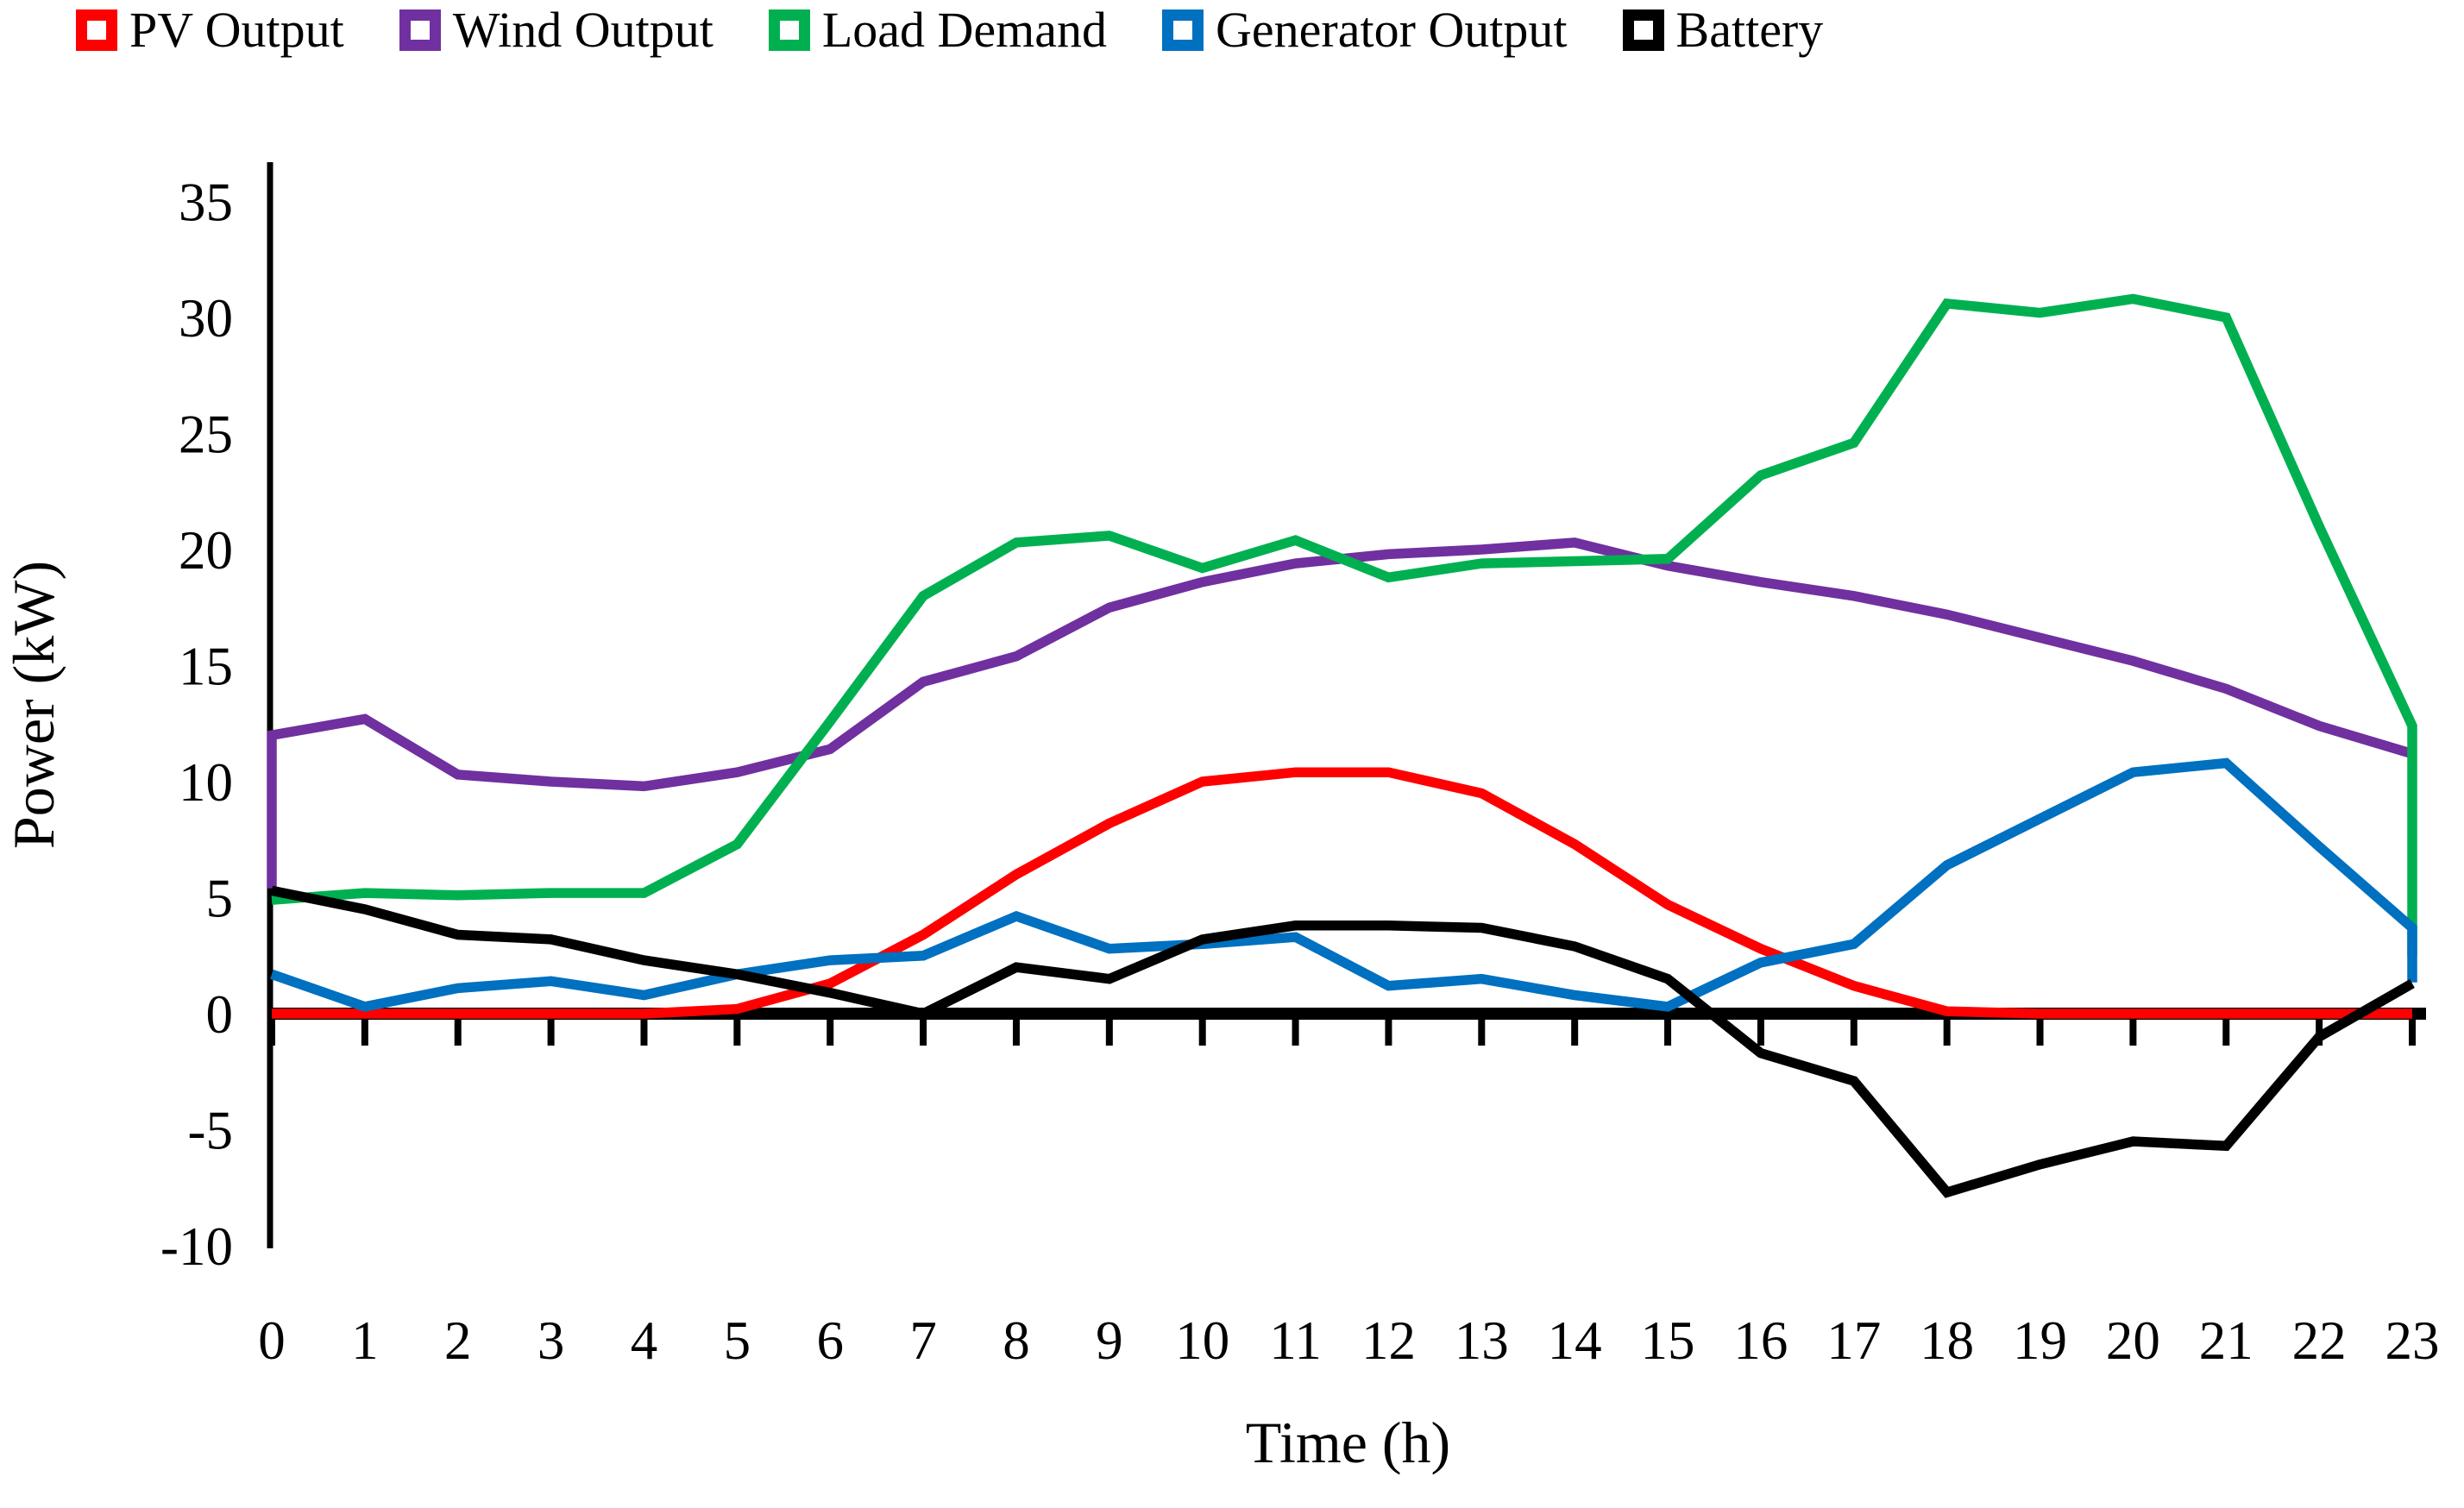  I want to click on x-axis-tick-label: 0, so click(272, 1340).